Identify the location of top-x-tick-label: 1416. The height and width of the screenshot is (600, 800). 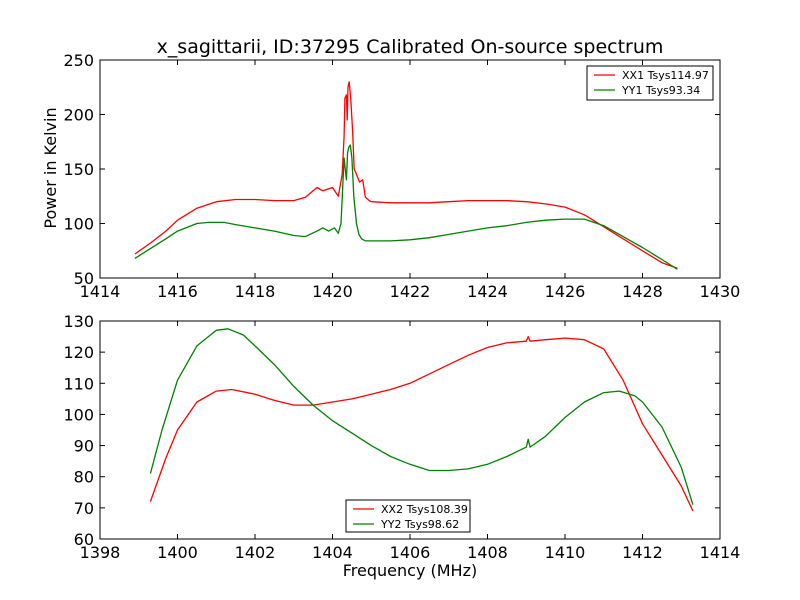
(177, 291).